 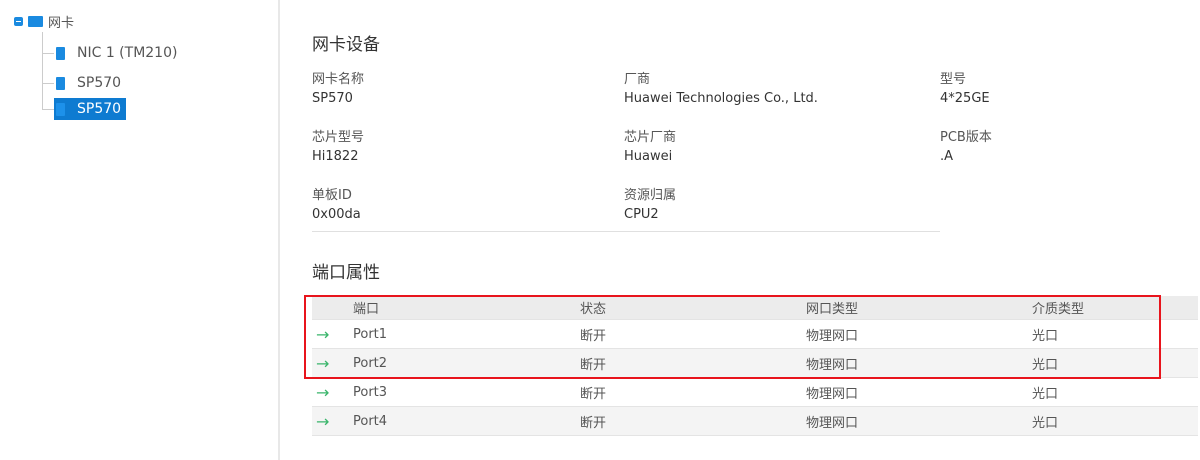 What do you see at coordinates (641, 214) in the screenshot?
I see `field-value: CPU2` at bounding box center [641, 214].